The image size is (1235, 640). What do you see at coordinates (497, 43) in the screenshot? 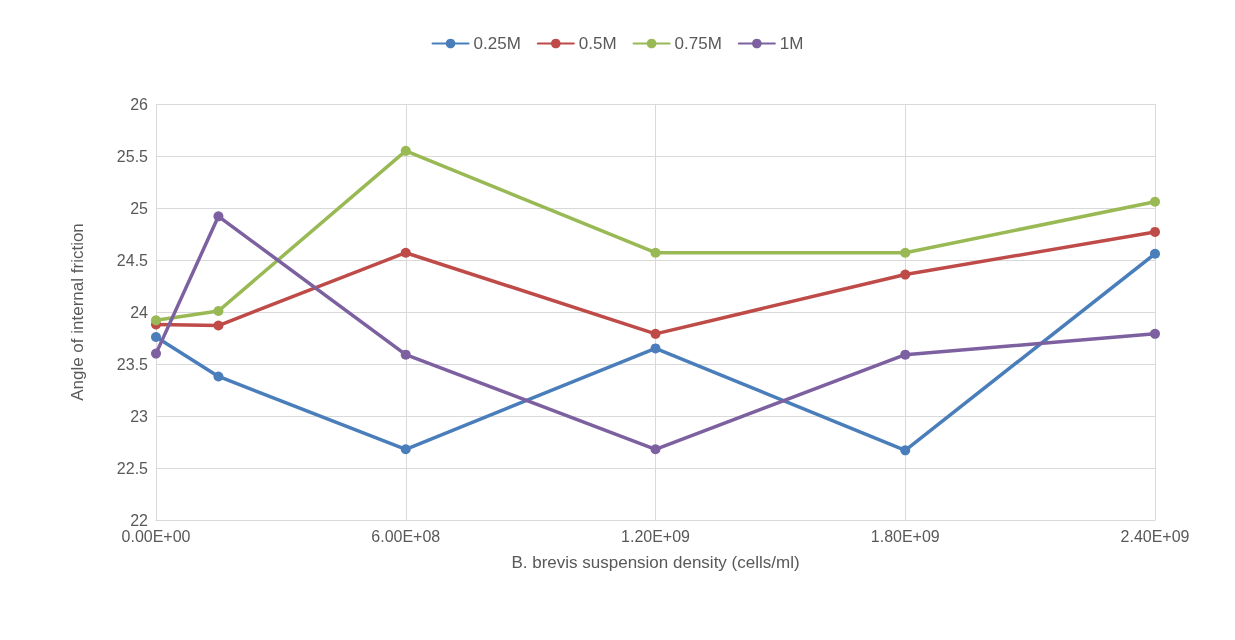
I see `legend-label: 0.25M` at bounding box center [497, 43].